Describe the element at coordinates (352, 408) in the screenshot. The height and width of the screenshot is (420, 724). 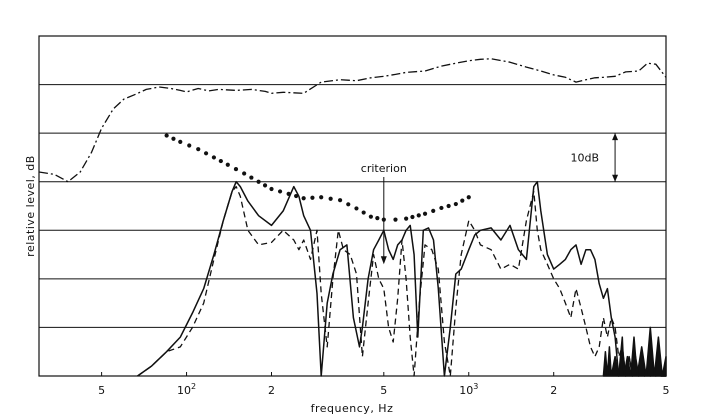
I see `x-axis-title: frequency, Hz` at that location.